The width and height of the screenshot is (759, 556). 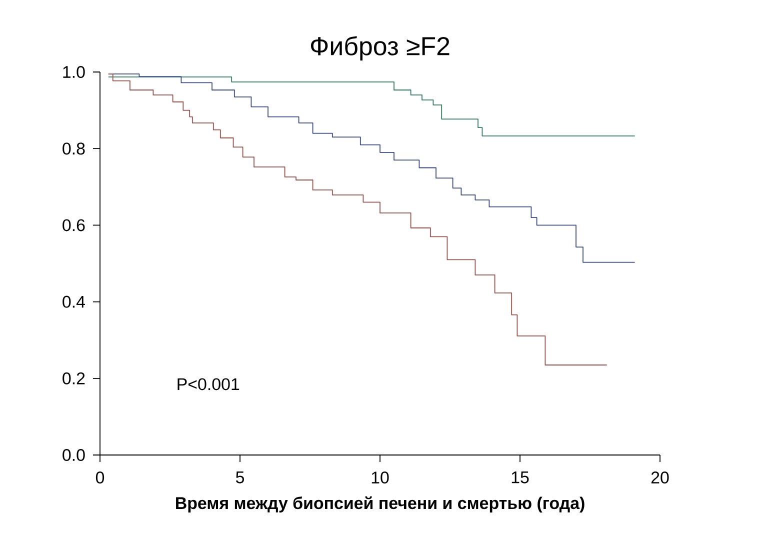 What do you see at coordinates (380, 478) in the screenshot?
I see `x-tick-label: 10` at bounding box center [380, 478].